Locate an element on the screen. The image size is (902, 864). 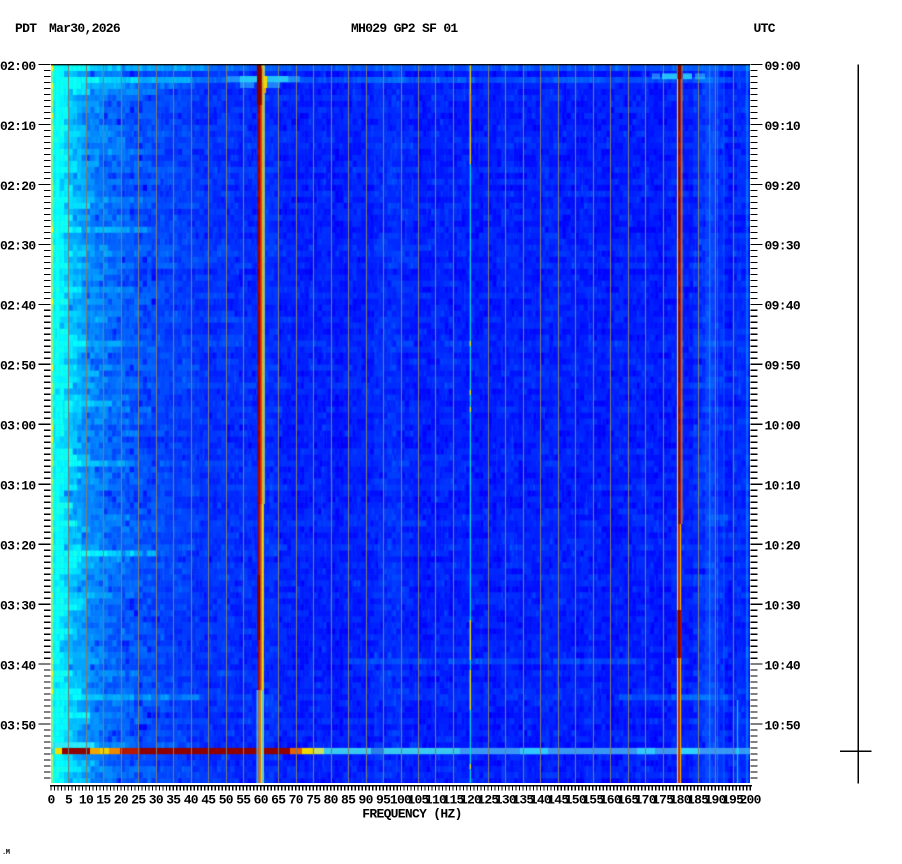
svg-text: 200 is located at coordinates (750, 799).